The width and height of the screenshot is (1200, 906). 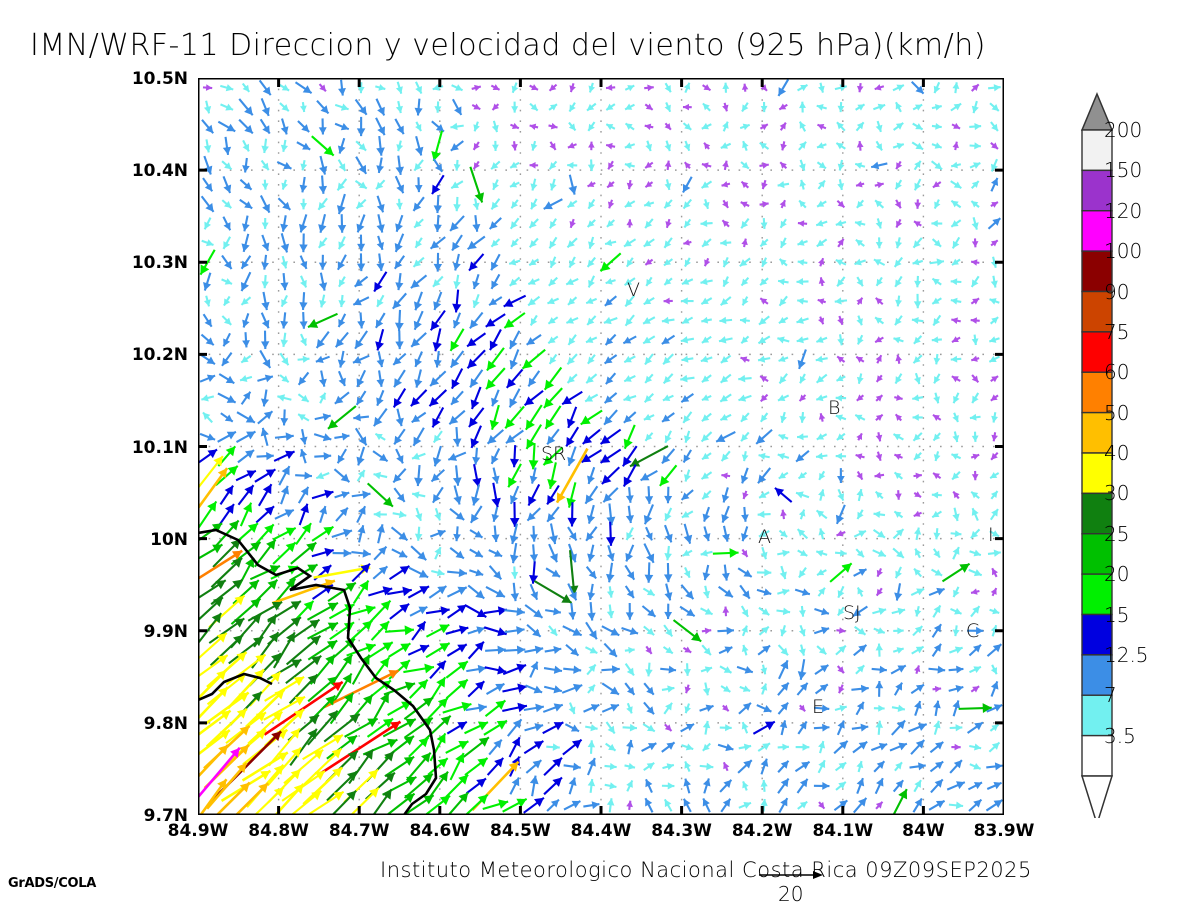 What do you see at coordinates (633, 290) in the screenshot?
I see `station-label-v: V` at bounding box center [633, 290].